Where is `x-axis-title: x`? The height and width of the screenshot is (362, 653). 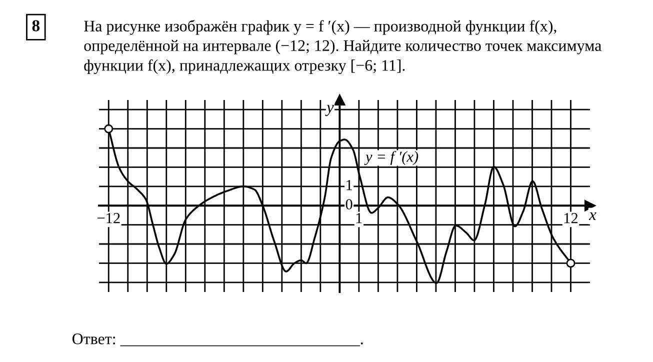
x-axis-title: x is located at coordinates (592, 216).